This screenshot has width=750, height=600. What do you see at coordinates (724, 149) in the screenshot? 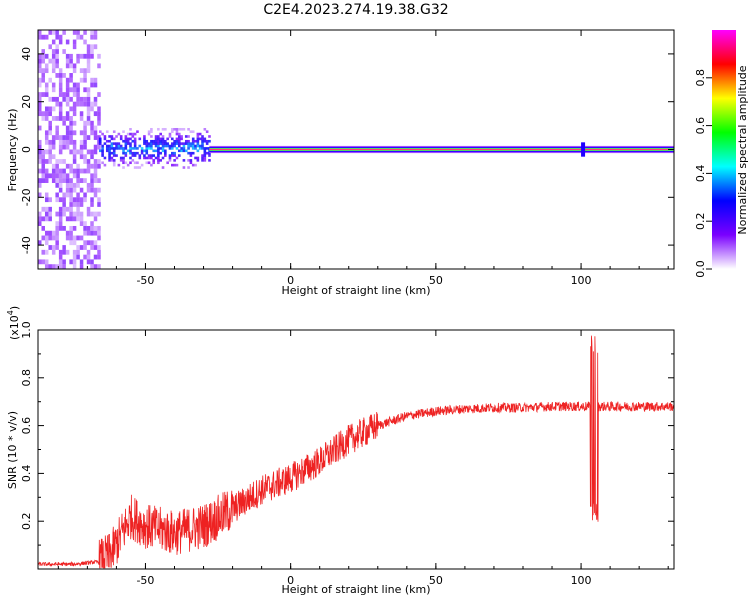
I see `colorbar-gradient` at bounding box center [724, 149].